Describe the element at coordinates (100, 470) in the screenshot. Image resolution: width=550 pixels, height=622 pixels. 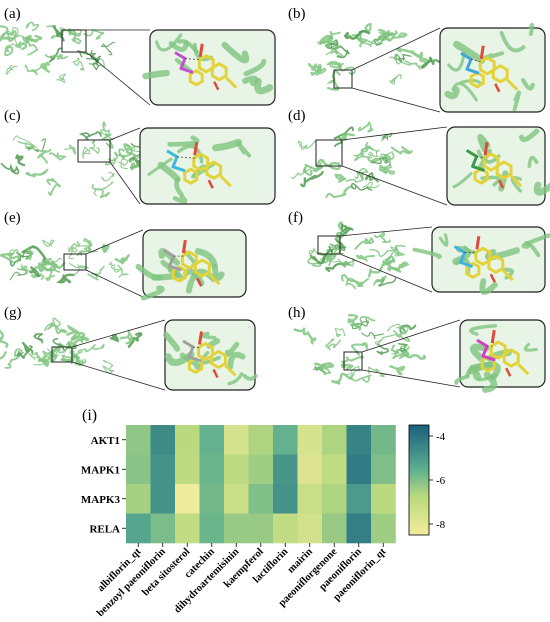
I see `heatmap-row-label: MAPK1` at that location.